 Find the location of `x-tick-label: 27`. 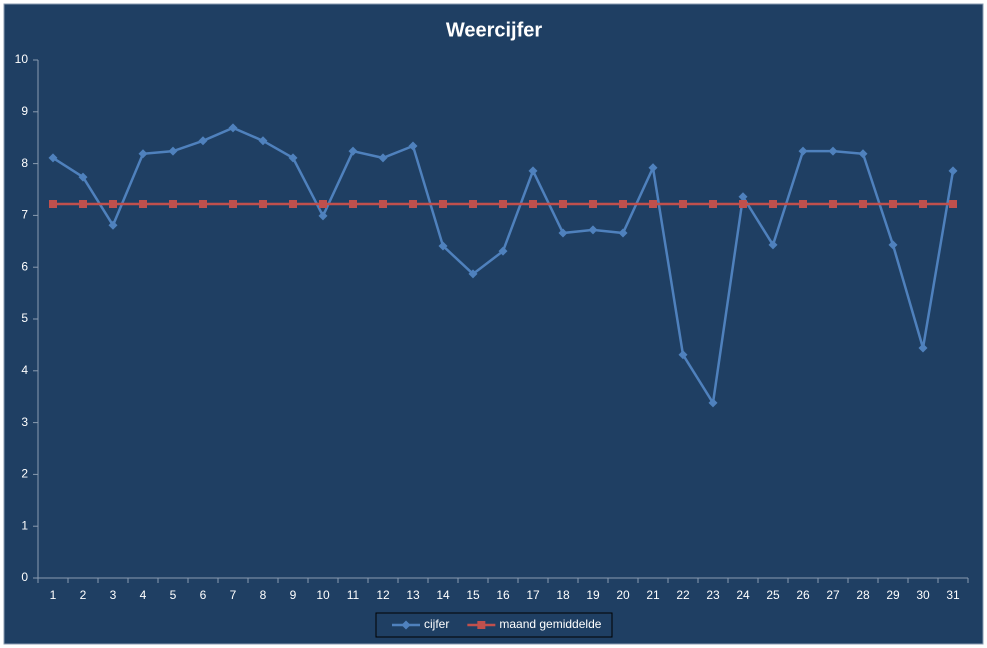

x-tick-label: 27 is located at coordinates (833, 595).